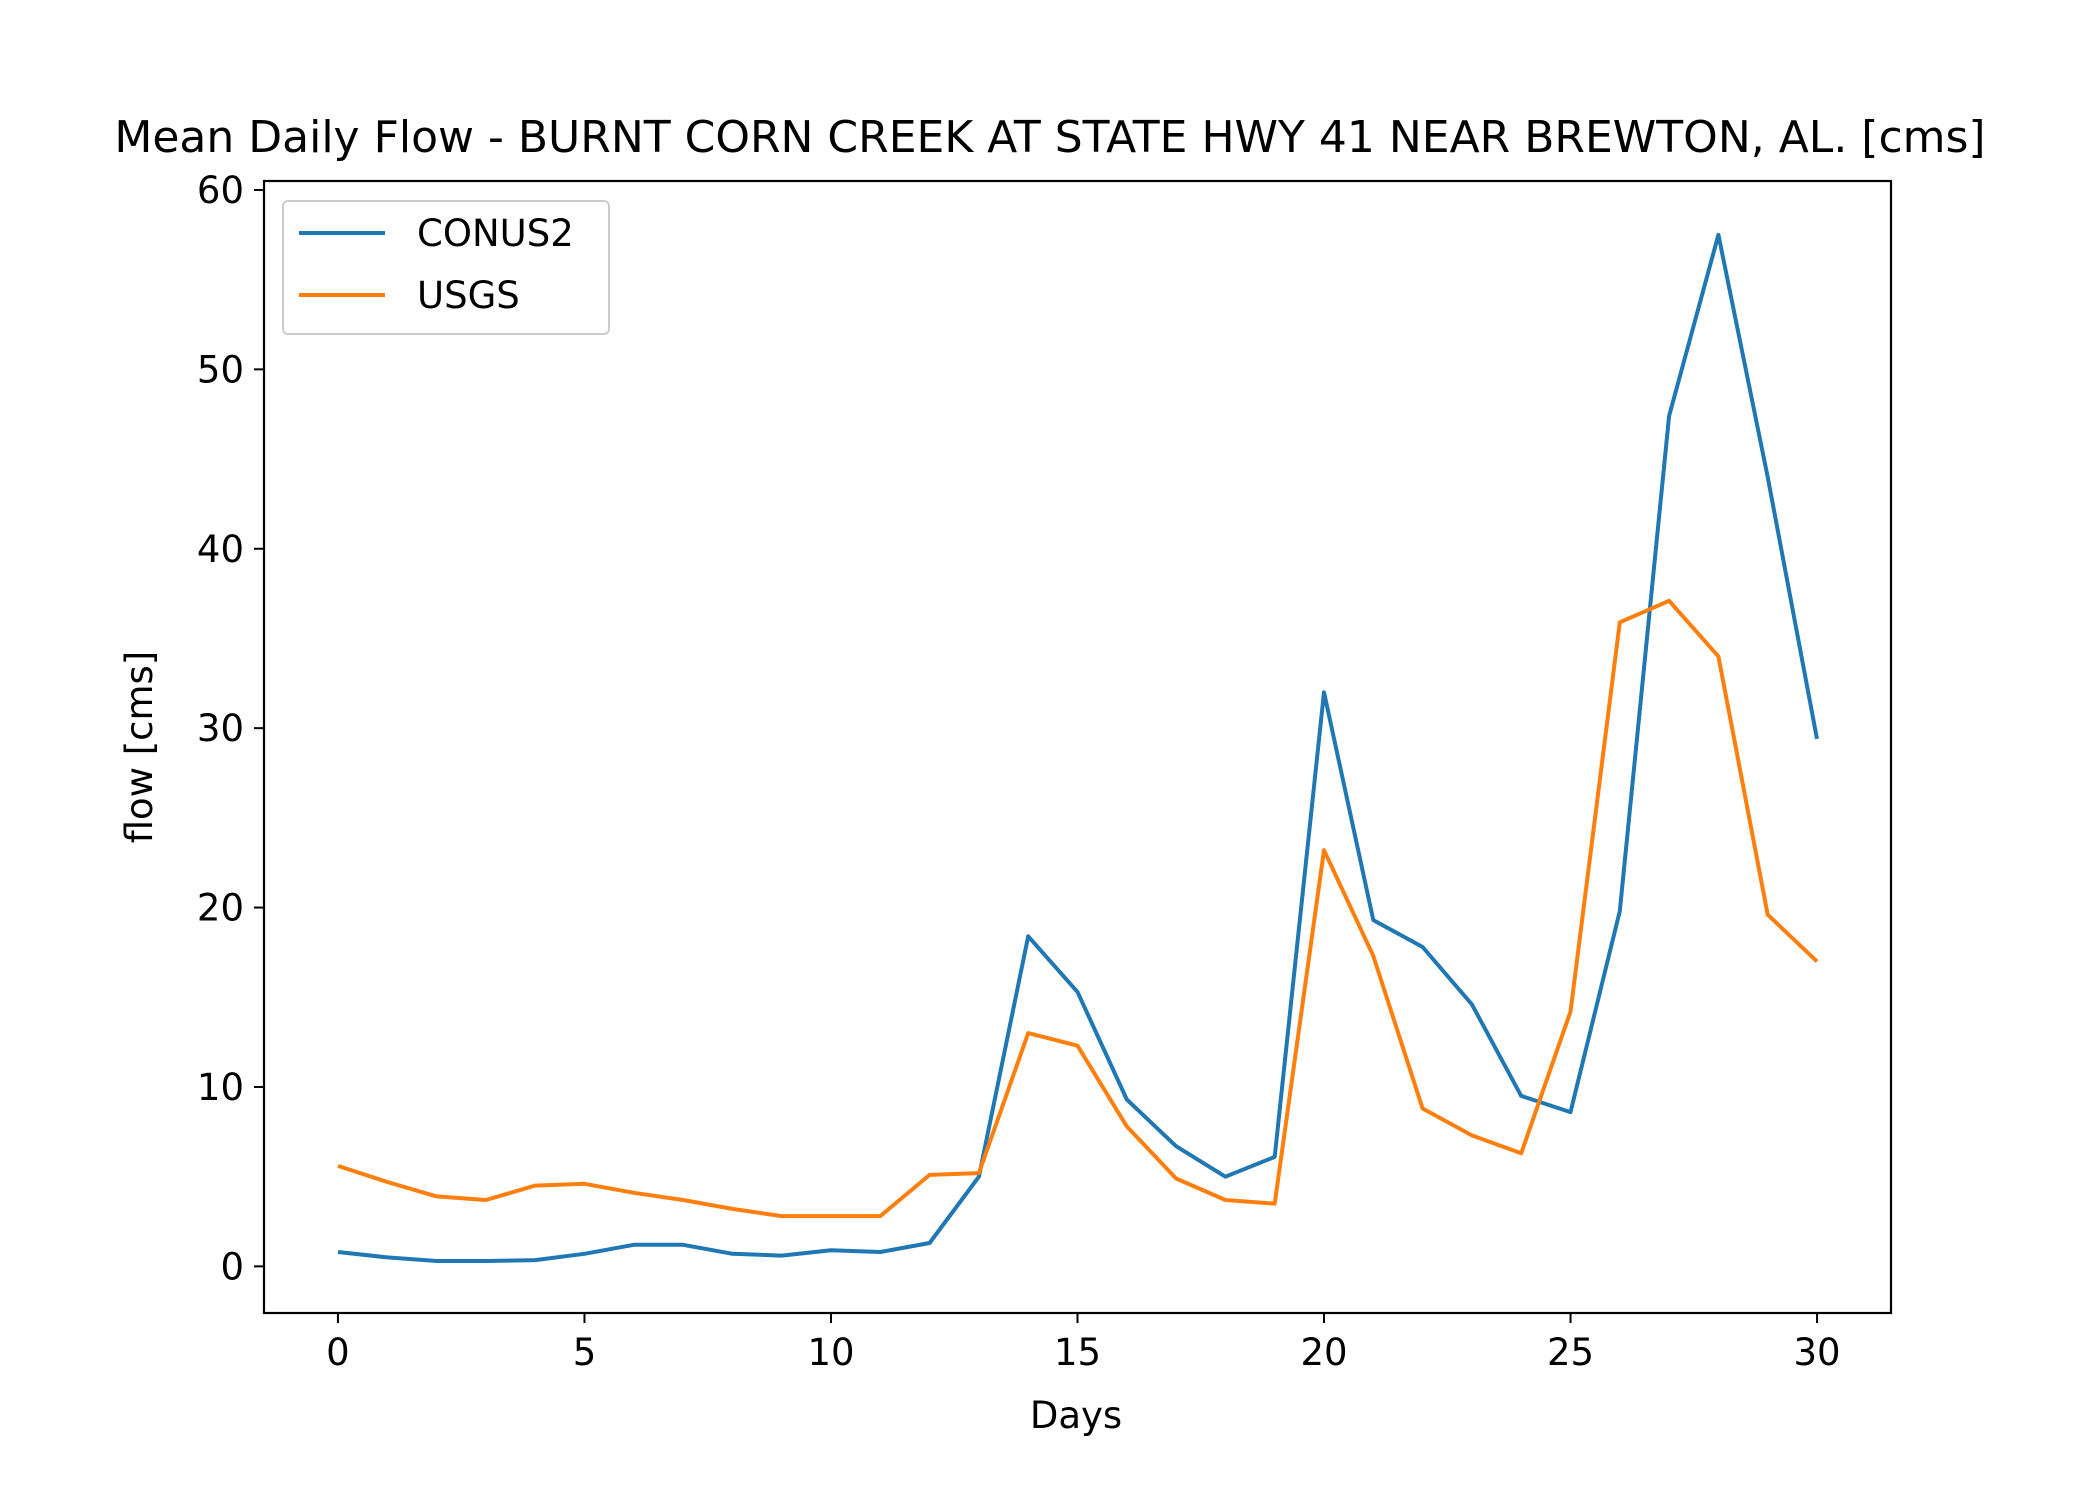 This screenshot has height=1500, width=2100. What do you see at coordinates (220, 190) in the screenshot?
I see `y-tick-label: 60` at bounding box center [220, 190].